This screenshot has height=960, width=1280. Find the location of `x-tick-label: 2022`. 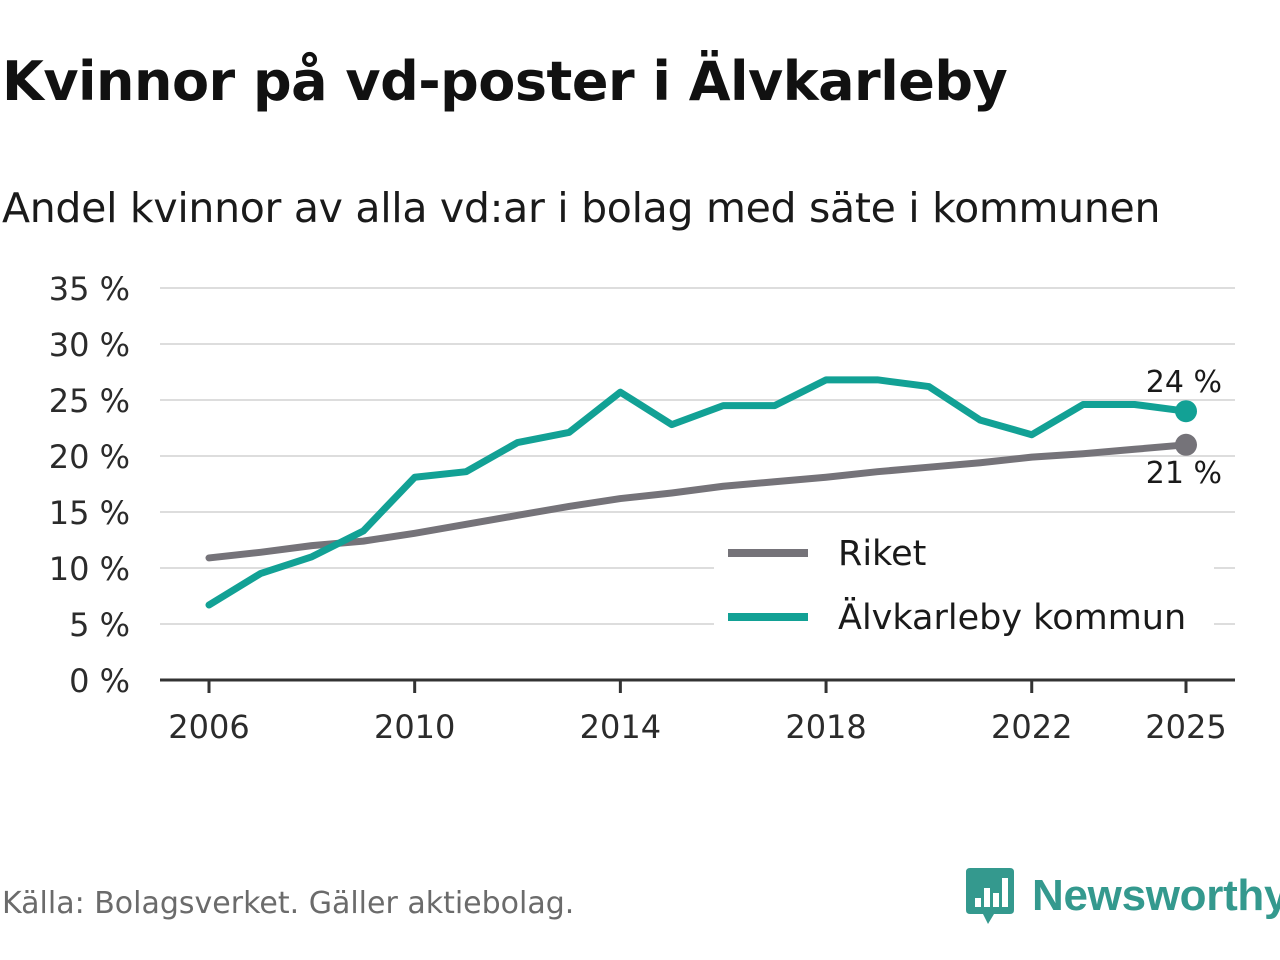

x-tick-label: 2022 is located at coordinates (1031, 727).